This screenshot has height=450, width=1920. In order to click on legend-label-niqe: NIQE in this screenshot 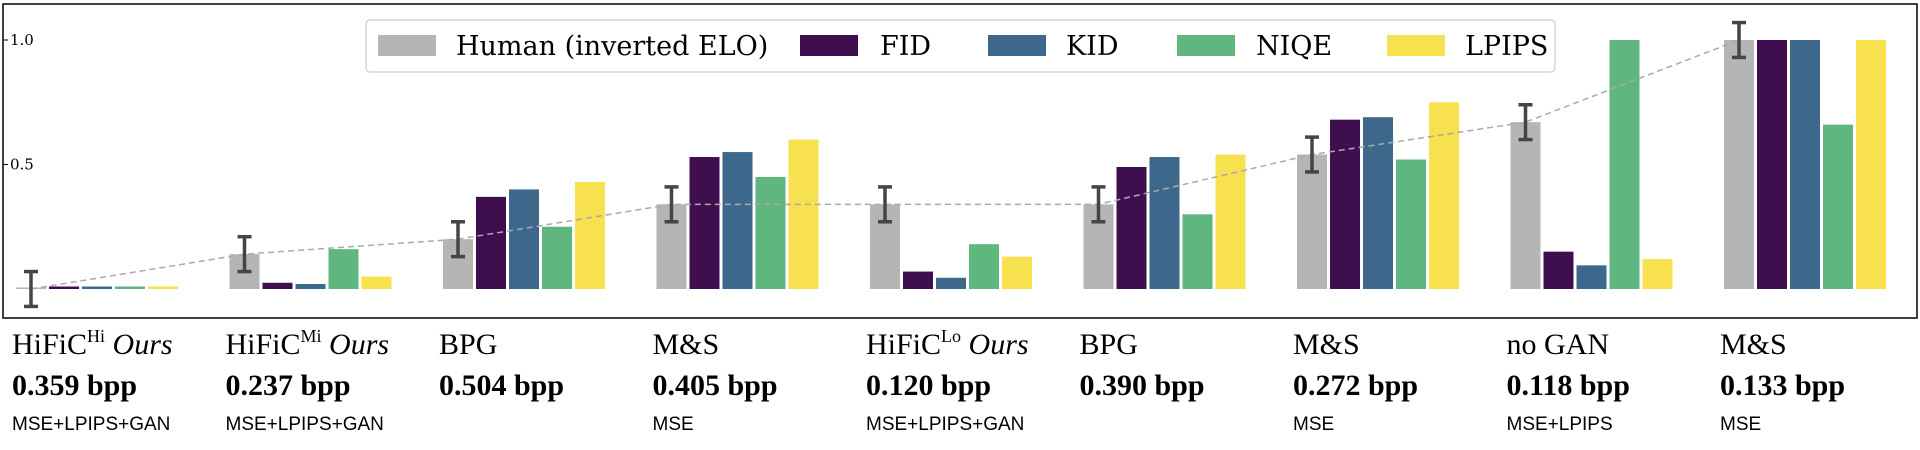, I will do `click(1294, 46)`.